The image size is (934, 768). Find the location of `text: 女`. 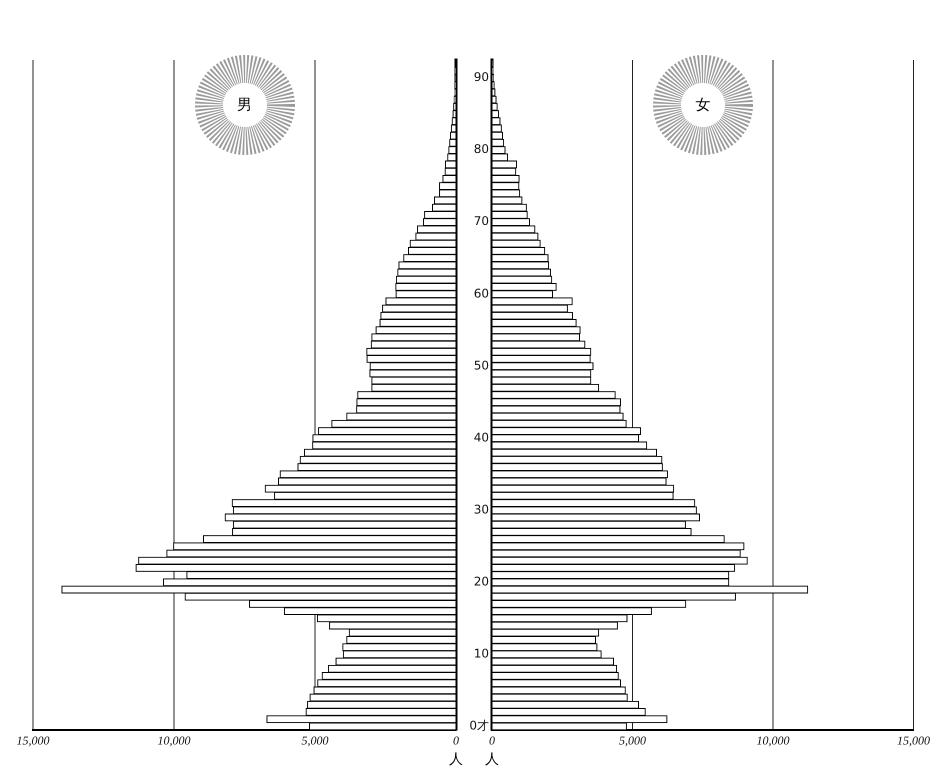

text: 女 is located at coordinates (702, 105).